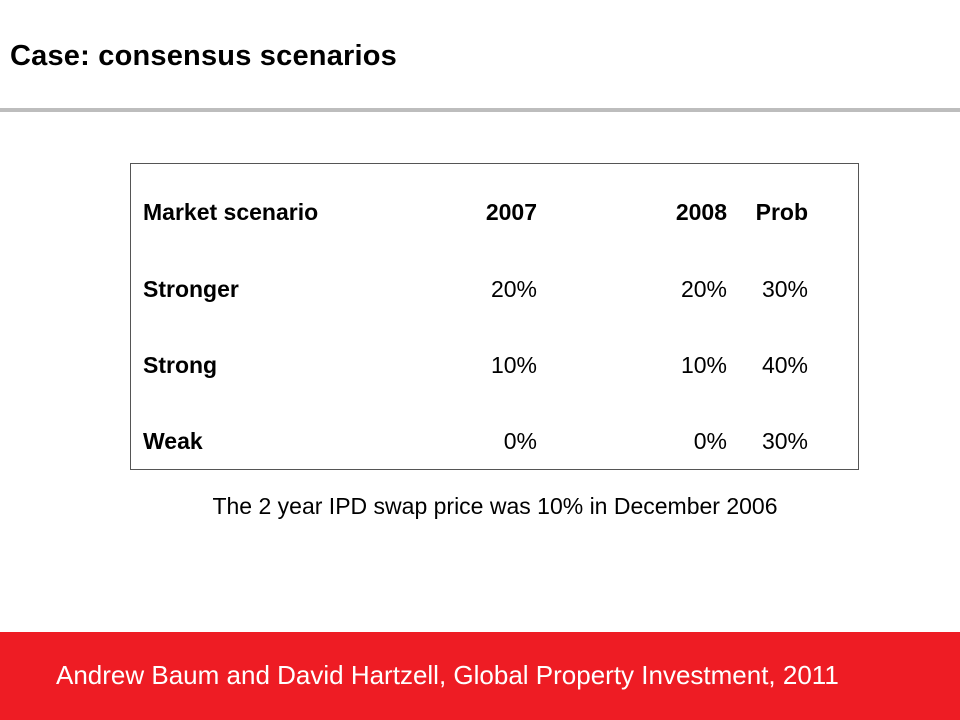 The image size is (960, 720). Describe the element at coordinates (703, 364) in the screenshot. I see `cell-2008: 10%` at that location.